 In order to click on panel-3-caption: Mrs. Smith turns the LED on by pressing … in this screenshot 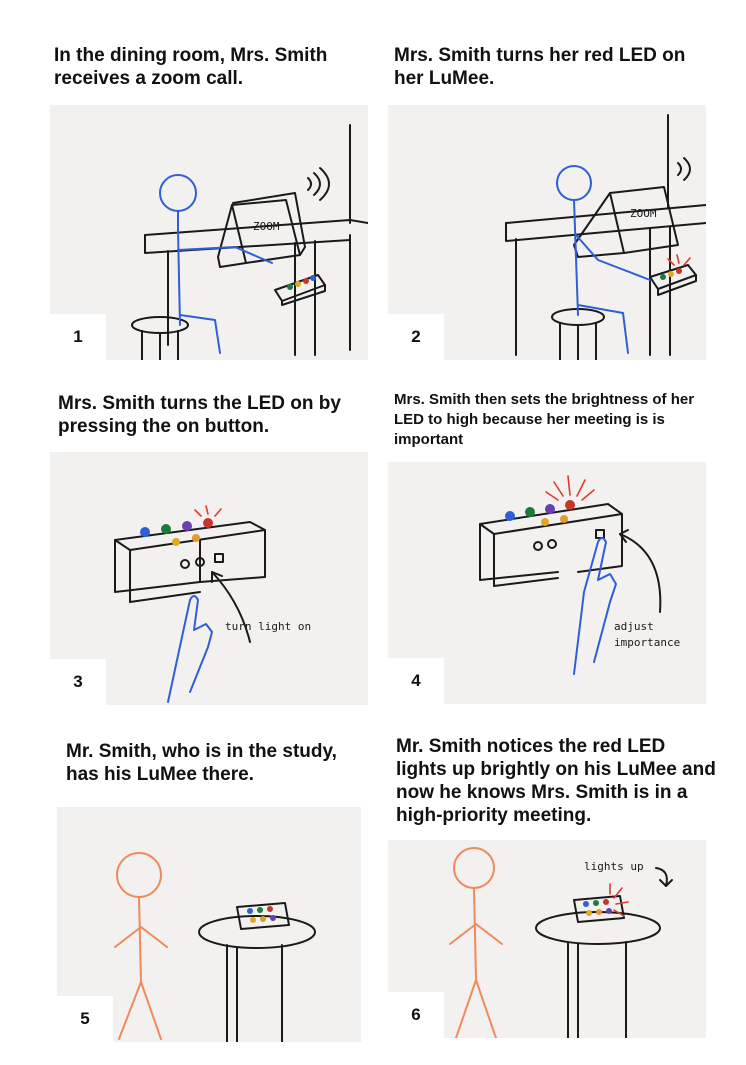, I will do `click(199, 415)`.